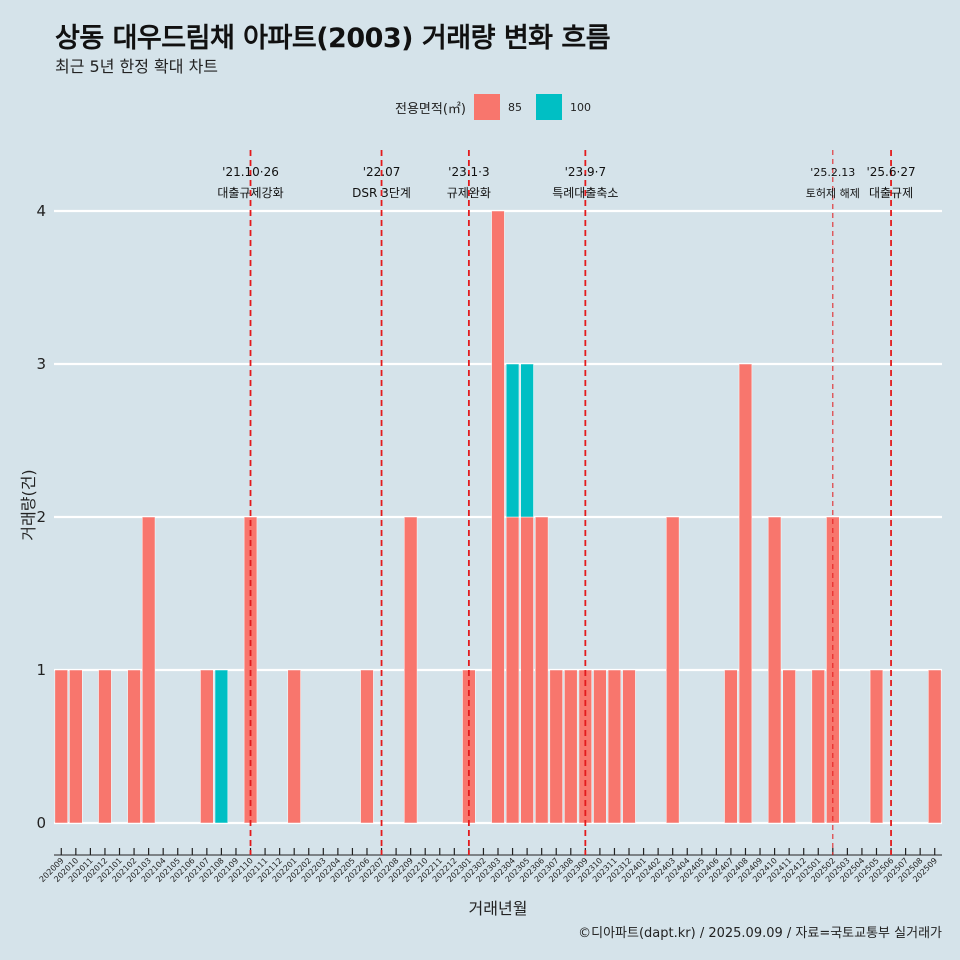 This screenshot has height=960, width=960. Describe the element at coordinates (469, 193) in the screenshot. I see `event-text-label: 규제완화` at that location.